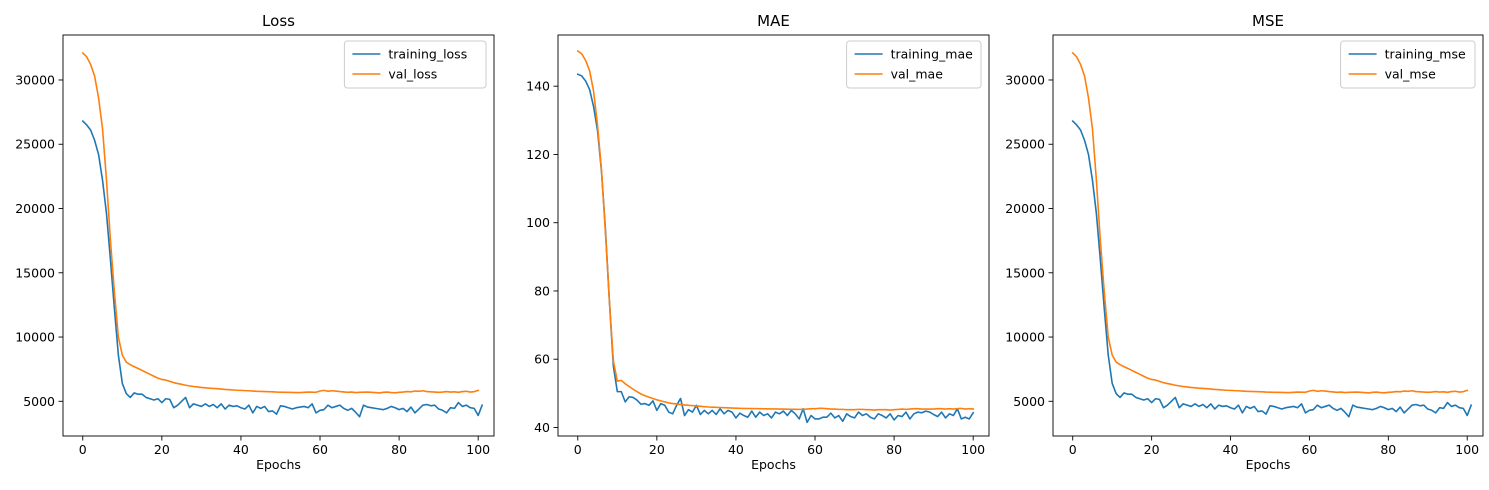 This screenshot has width=1489, height=490. Describe the element at coordinates (917, 74) in the screenshot. I see `legend-label-val_mae: val_mae` at that location.